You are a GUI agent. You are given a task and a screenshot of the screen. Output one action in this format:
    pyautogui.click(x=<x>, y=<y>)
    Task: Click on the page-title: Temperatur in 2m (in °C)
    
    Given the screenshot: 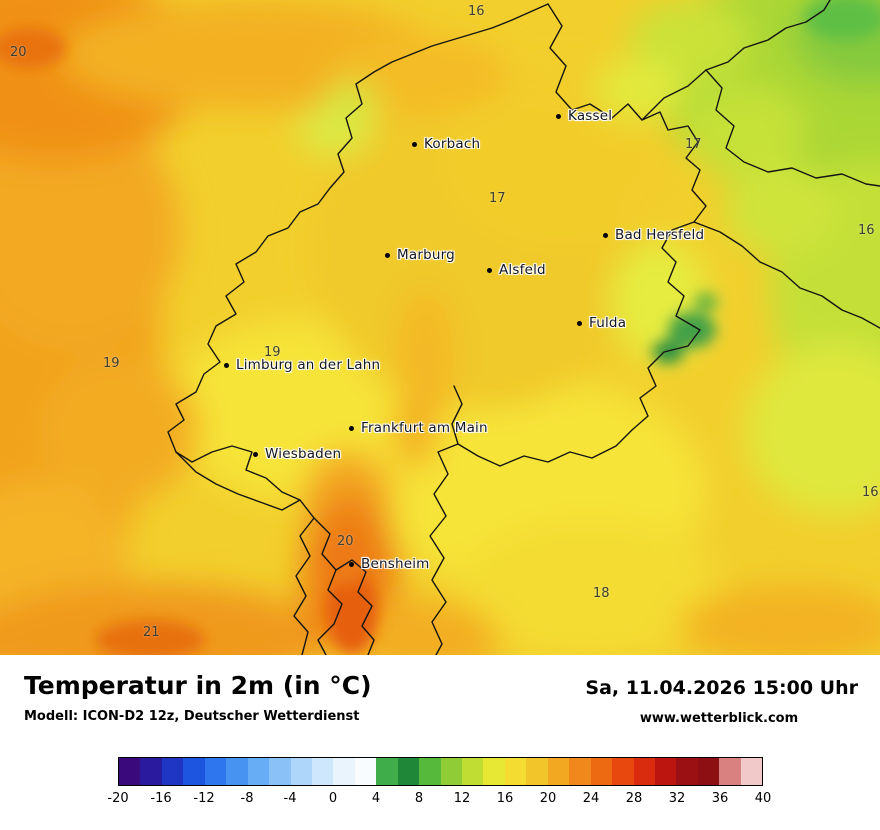 What is the action you would take?
    pyautogui.click(x=198, y=685)
    